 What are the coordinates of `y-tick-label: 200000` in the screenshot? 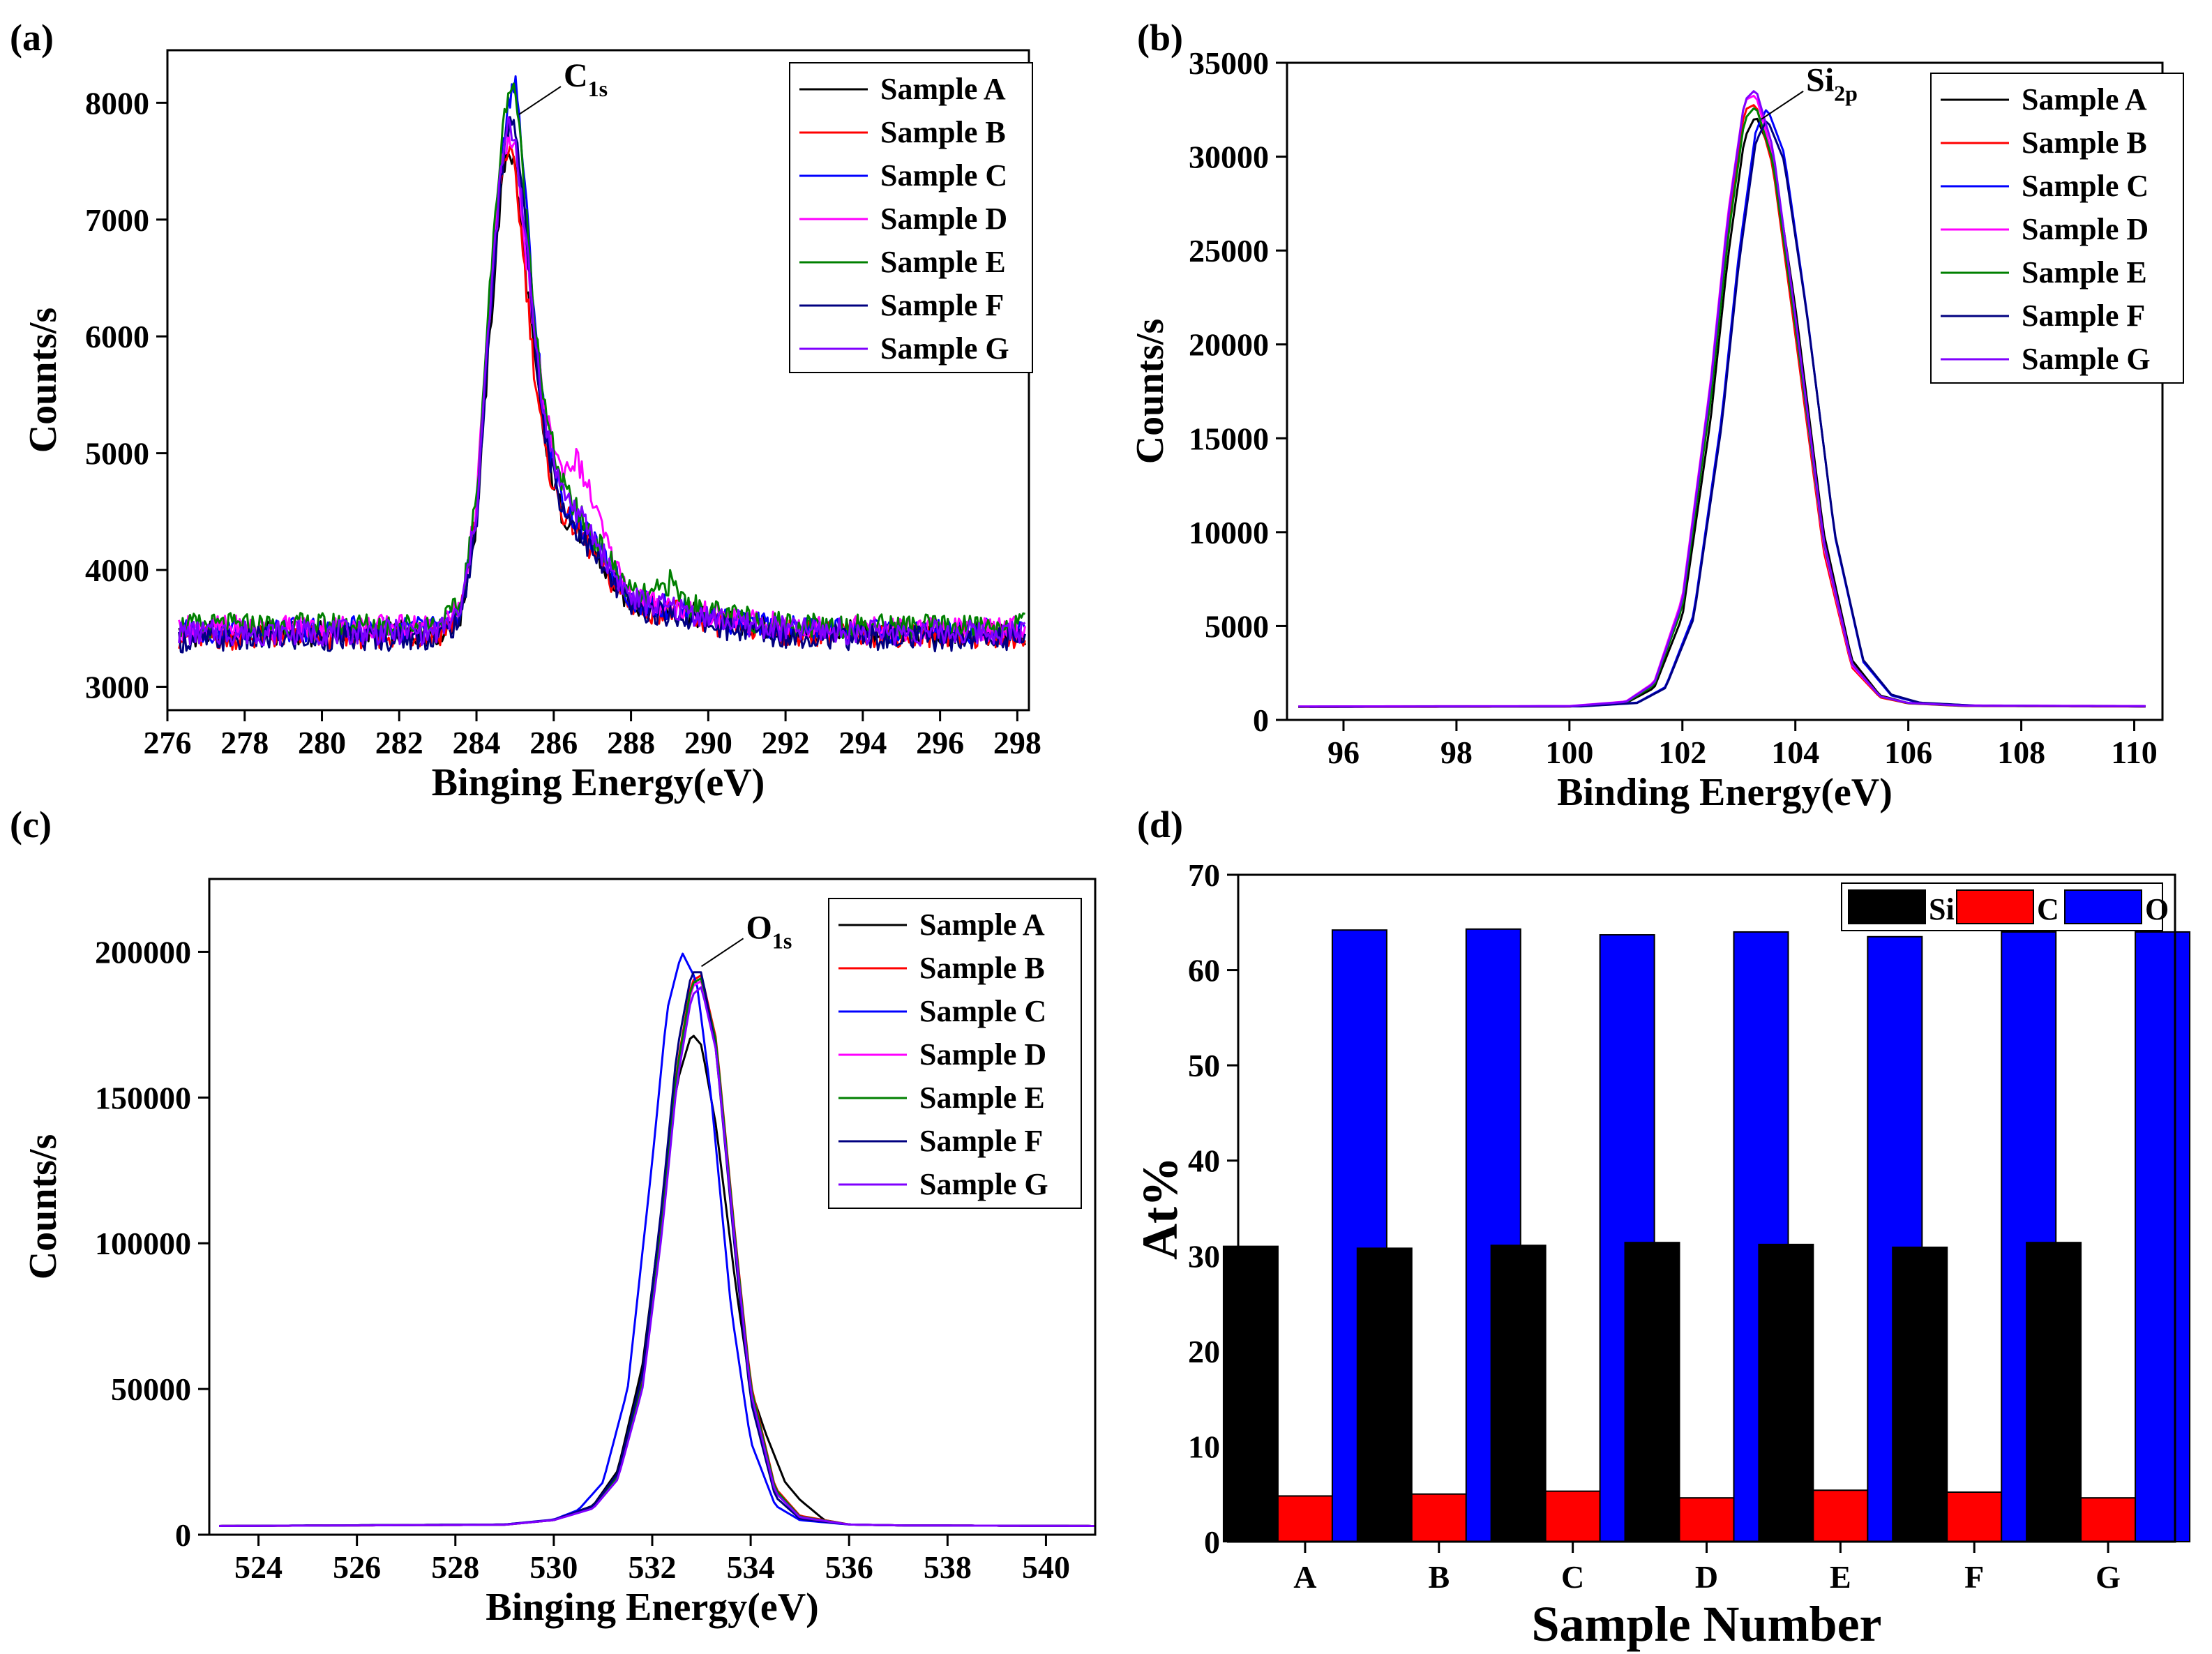 It's located at (143, 952).